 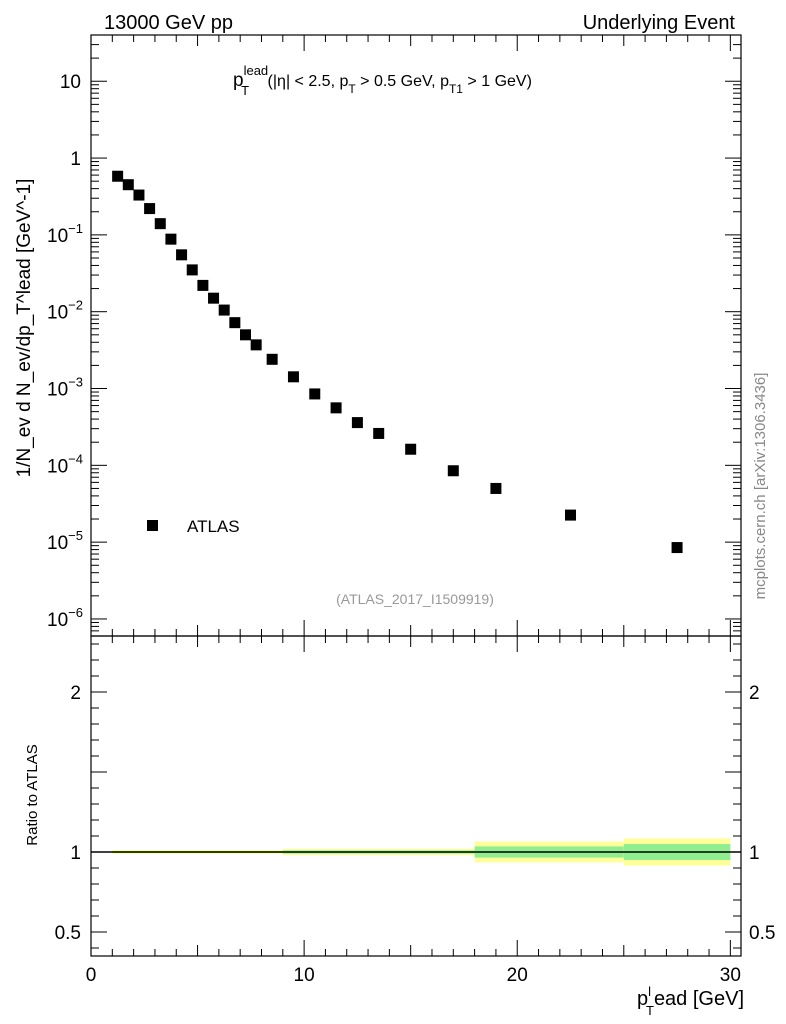 What do you see at coordinates (402, 81) in the screenshot?
I see `title-rest2: > 0.5 GeV, p` at bounding box center [402, 81].